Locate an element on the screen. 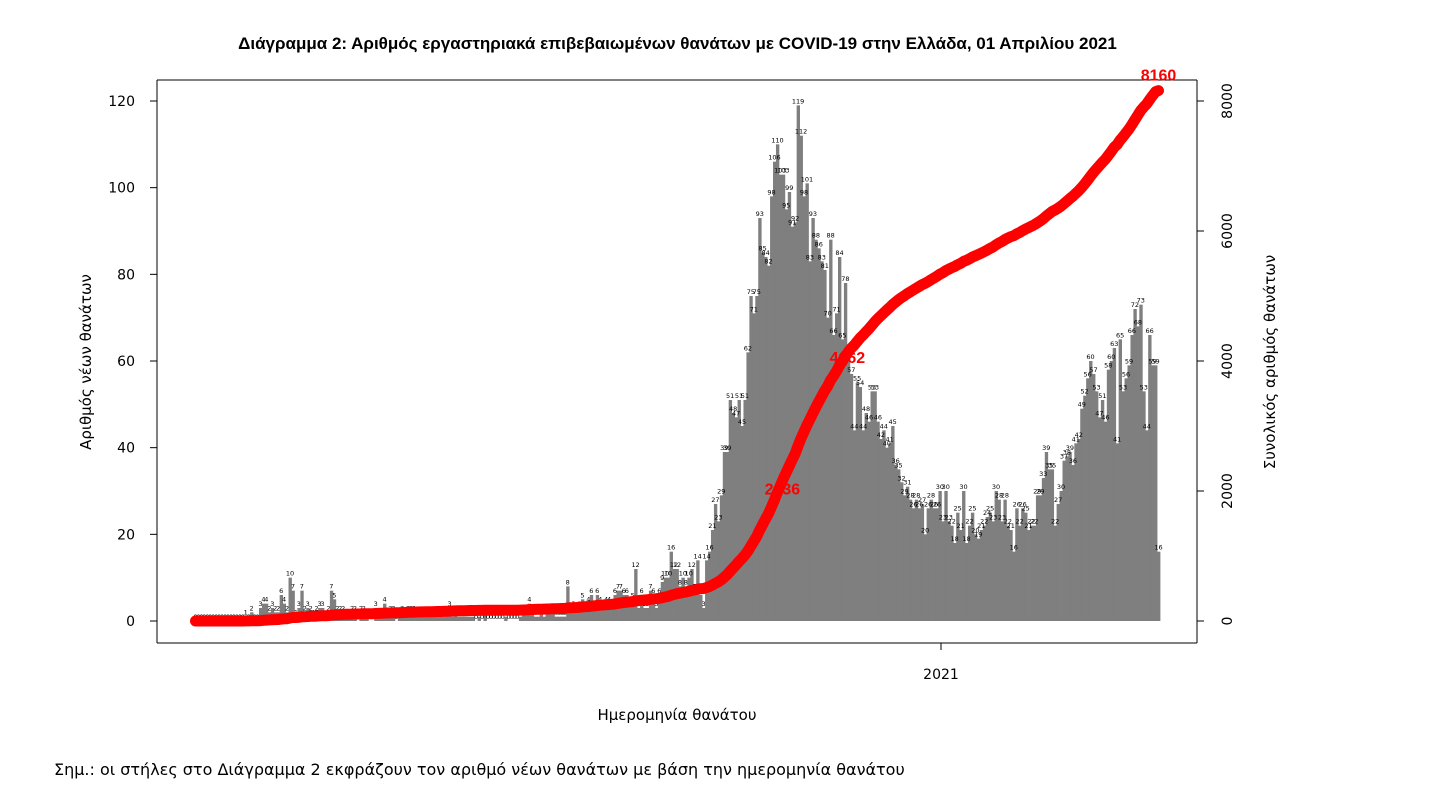 This screenshot has width=1450, height=796. bar-value-label: 40 is located at coordinates (887, 444).